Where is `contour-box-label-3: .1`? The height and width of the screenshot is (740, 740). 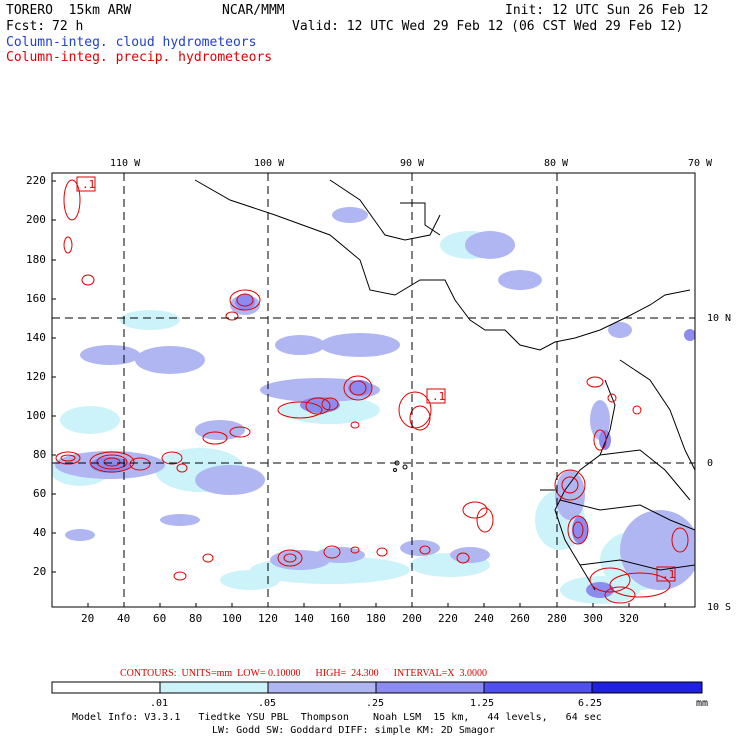 contour-box-label-3: .1 is located at coordinates (669, 574).